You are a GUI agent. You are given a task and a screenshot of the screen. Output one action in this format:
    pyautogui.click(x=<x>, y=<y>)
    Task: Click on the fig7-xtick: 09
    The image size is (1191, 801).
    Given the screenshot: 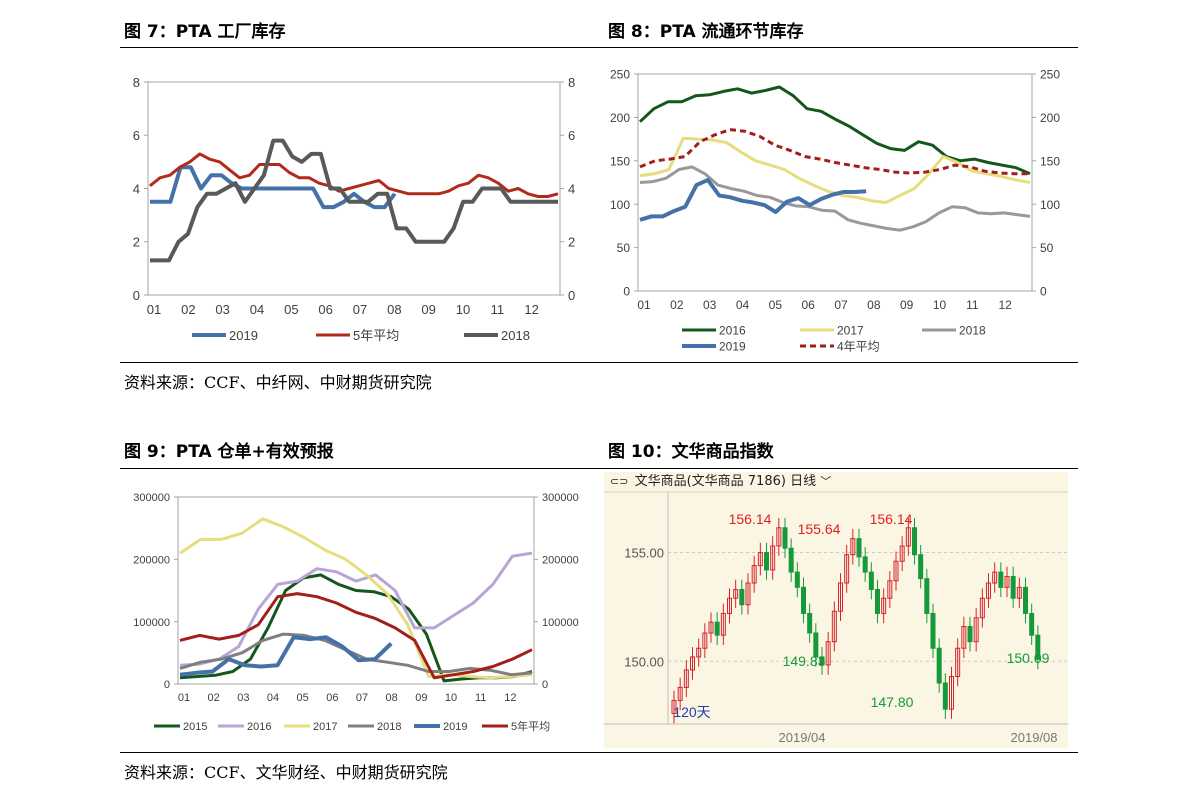 What is the action you would take?
    pyautogui.click(x=428, y=309)
    